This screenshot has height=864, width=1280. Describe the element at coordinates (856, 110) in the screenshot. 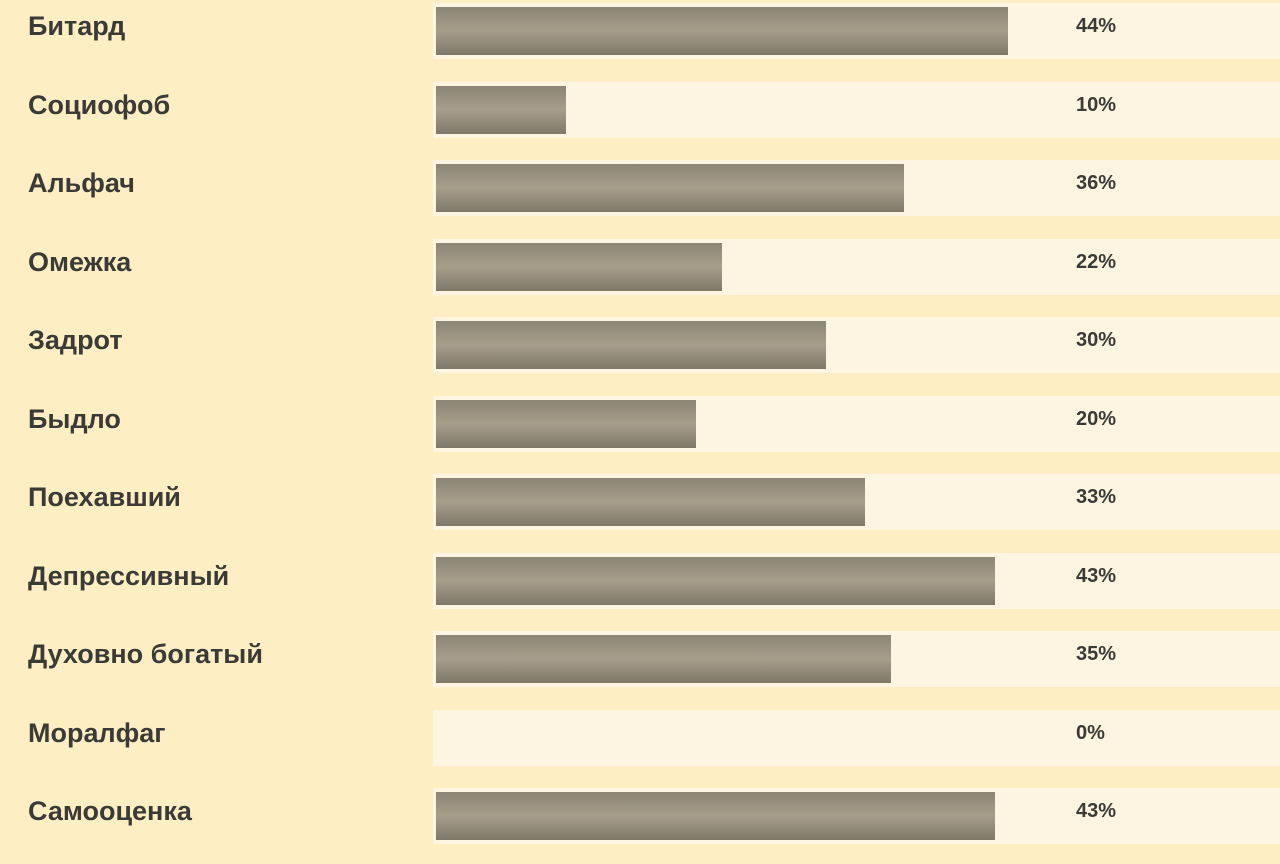

I see `bar-track: 10%` at that location.